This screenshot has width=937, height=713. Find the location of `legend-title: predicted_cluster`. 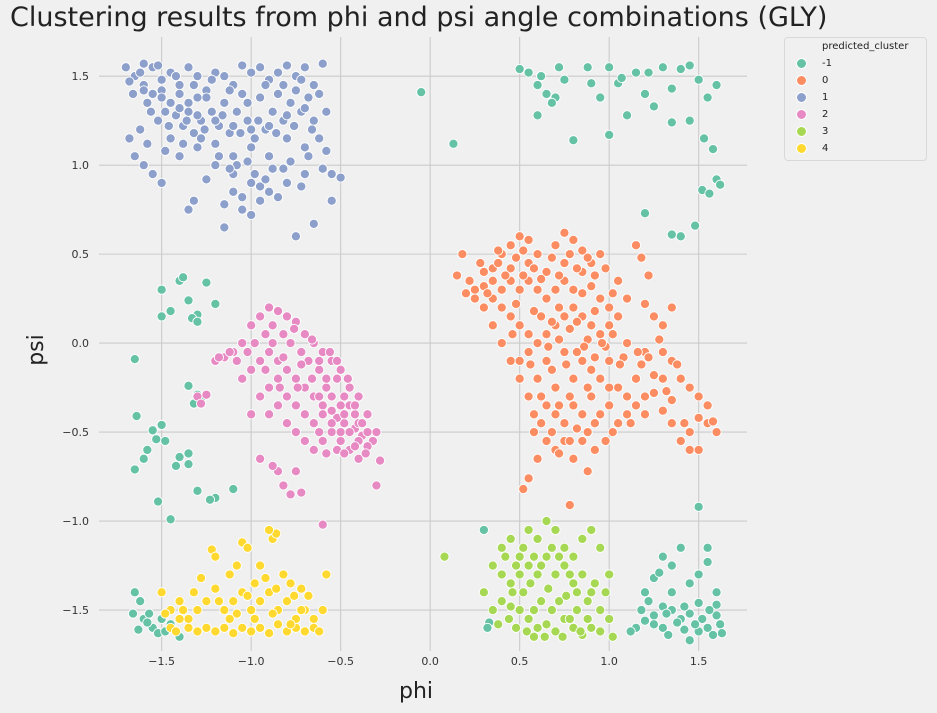

legend-title: predicted_cluster is located at coordinates (865, 46).